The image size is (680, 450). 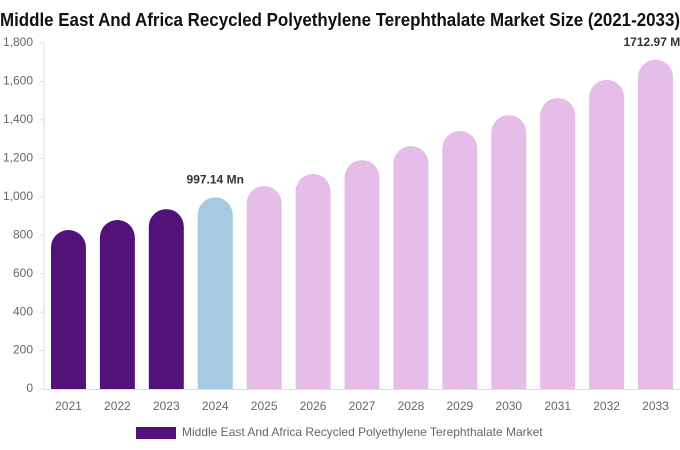 I want to click on y-tick-label: 0, so click(x=29, y=388).